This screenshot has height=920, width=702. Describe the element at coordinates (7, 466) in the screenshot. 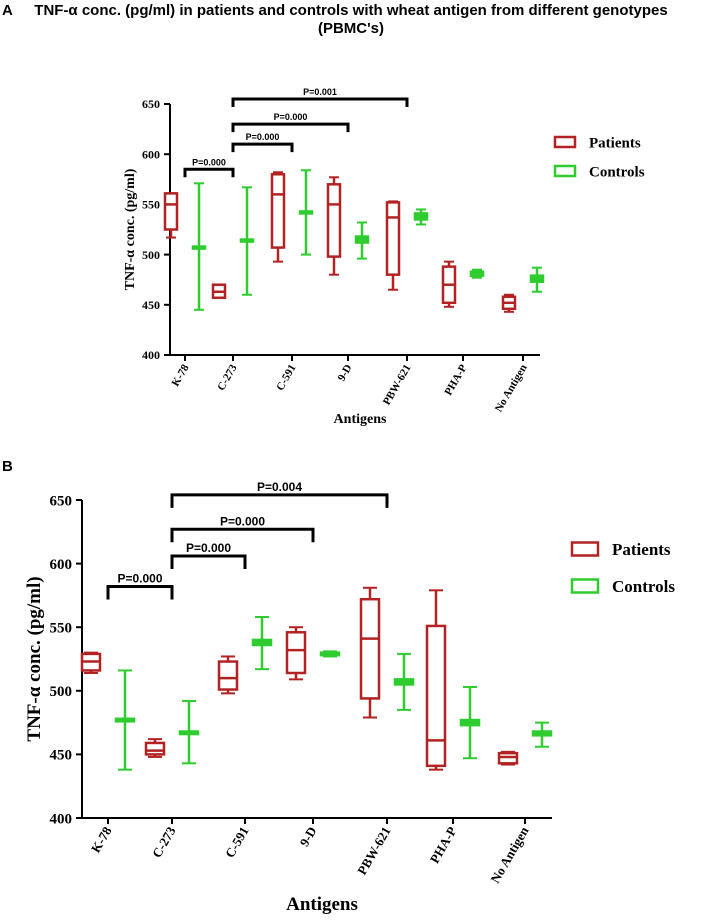

I see `panel-b-letter: B` at that location.